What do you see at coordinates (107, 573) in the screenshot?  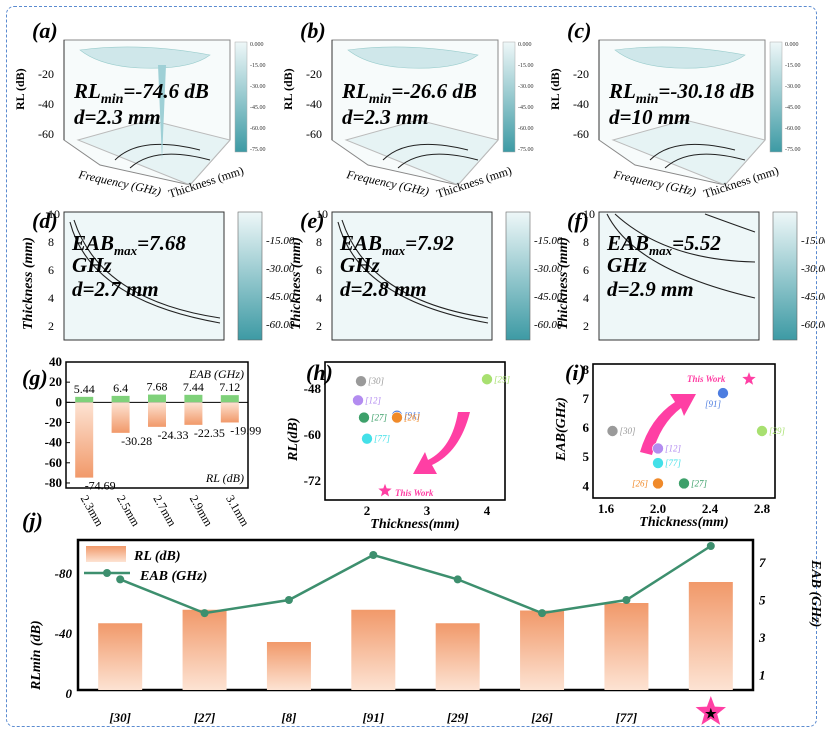 I see `legend-eab-dot` at bounding box center [107, 573].